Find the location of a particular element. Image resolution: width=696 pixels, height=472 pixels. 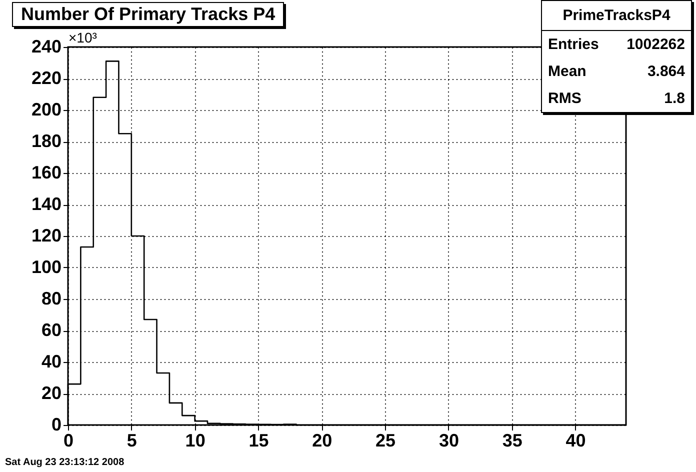

y-tick-label: 220 is located at coordinates (46, 78).